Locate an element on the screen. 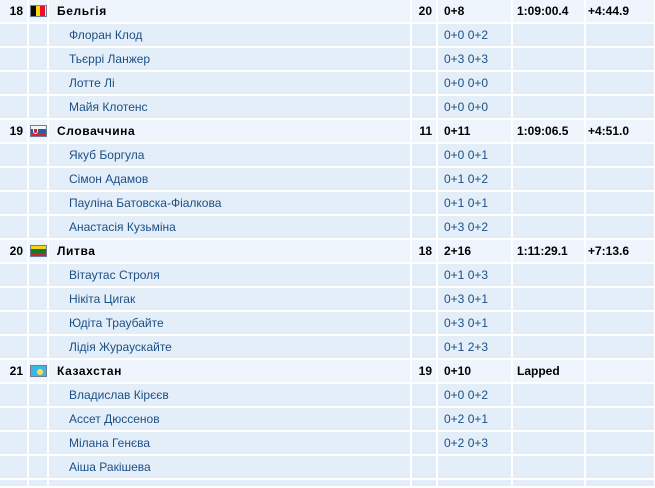 The width and height of the screenshot is (655, 488). athlete-name-cell: Вітаутас Строля is located at coordinates (230, 275).